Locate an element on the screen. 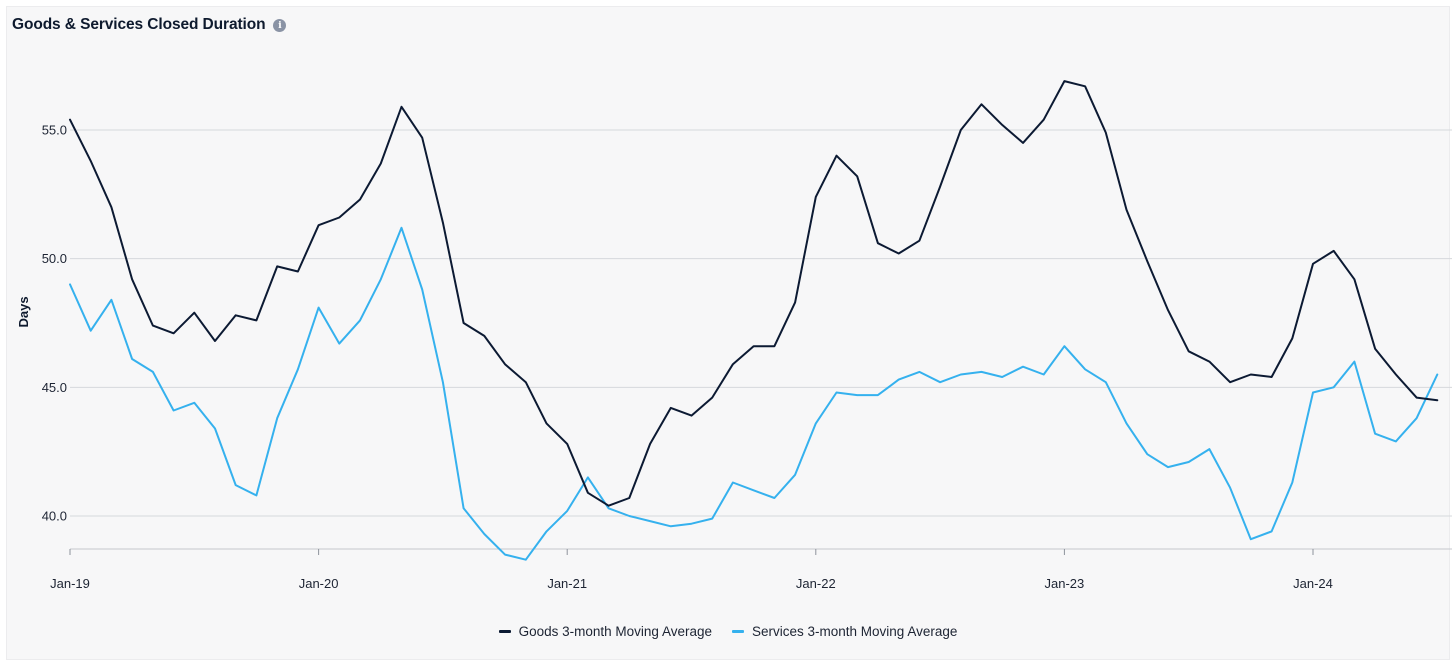 The image size is (1456, 672). chart-header: Goods & Services Closed Duration i is located at coordinates (149, 25).